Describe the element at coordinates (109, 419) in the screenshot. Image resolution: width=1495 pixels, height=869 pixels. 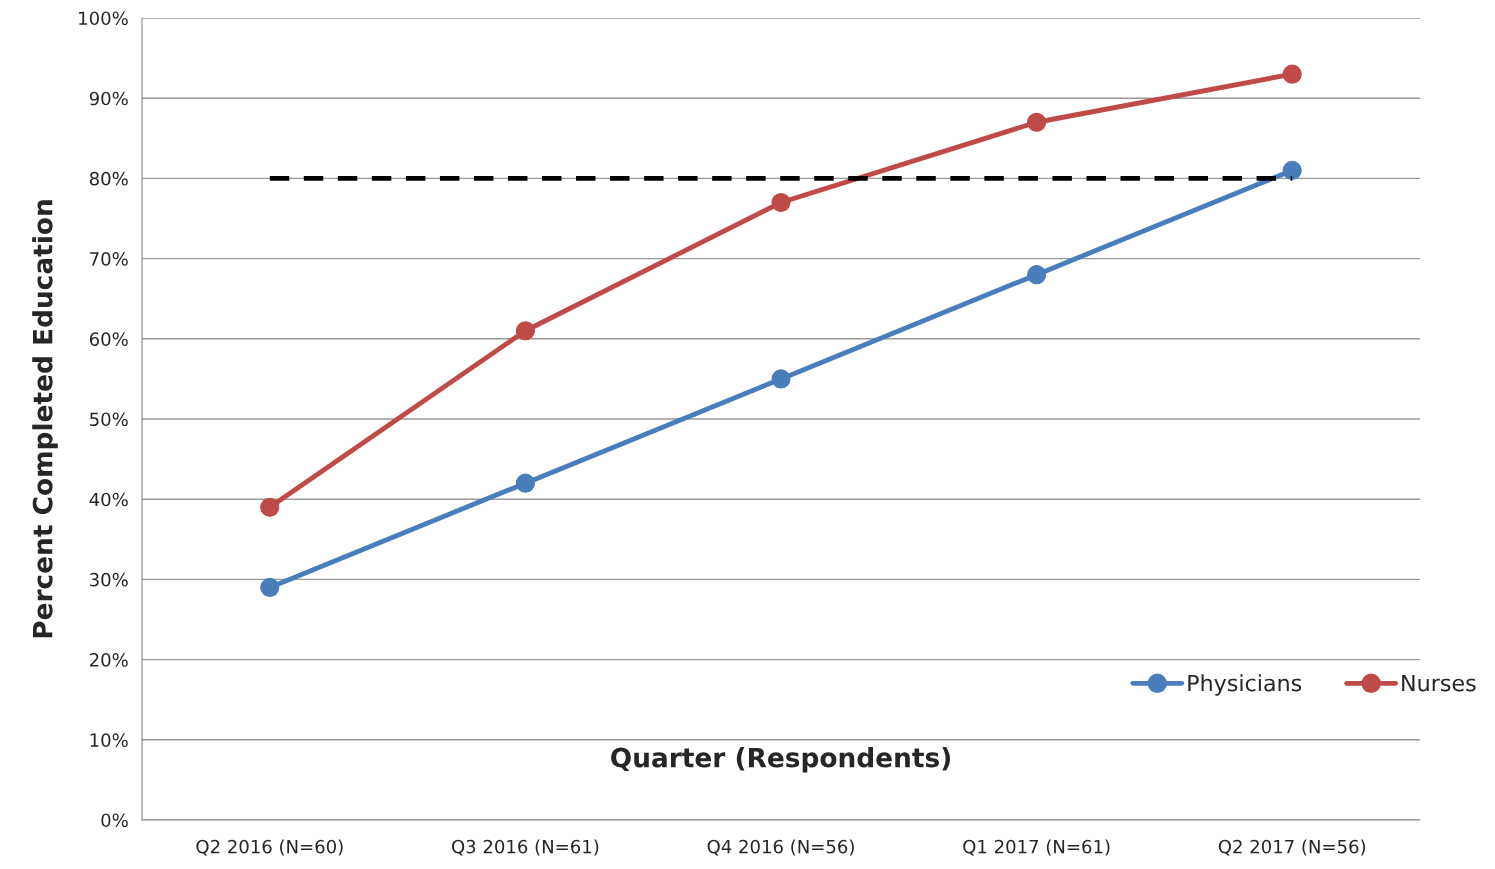
I see `y-tick-label: 50%` at that location.